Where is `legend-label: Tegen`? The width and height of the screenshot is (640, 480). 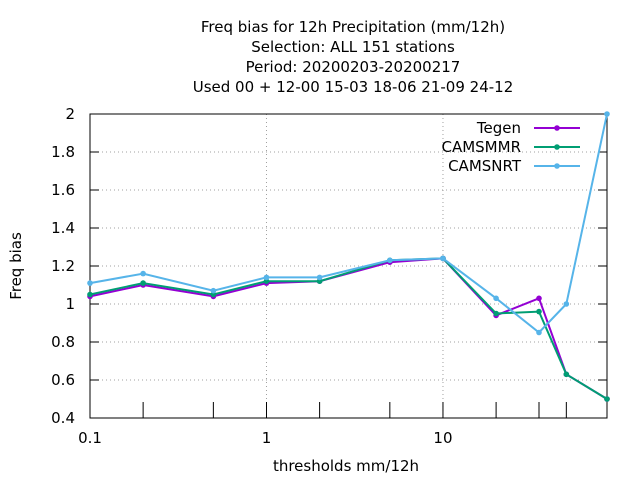
legend-label: Tegen is located at coordinates (498, 128).